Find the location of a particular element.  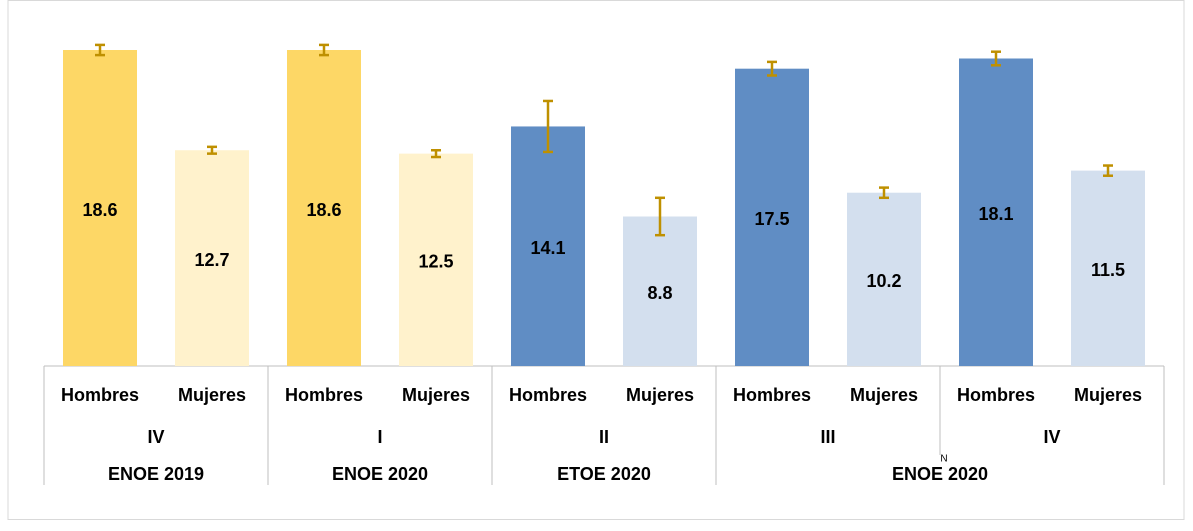

data-label: 10.2 is located at coordinates (883, 281).